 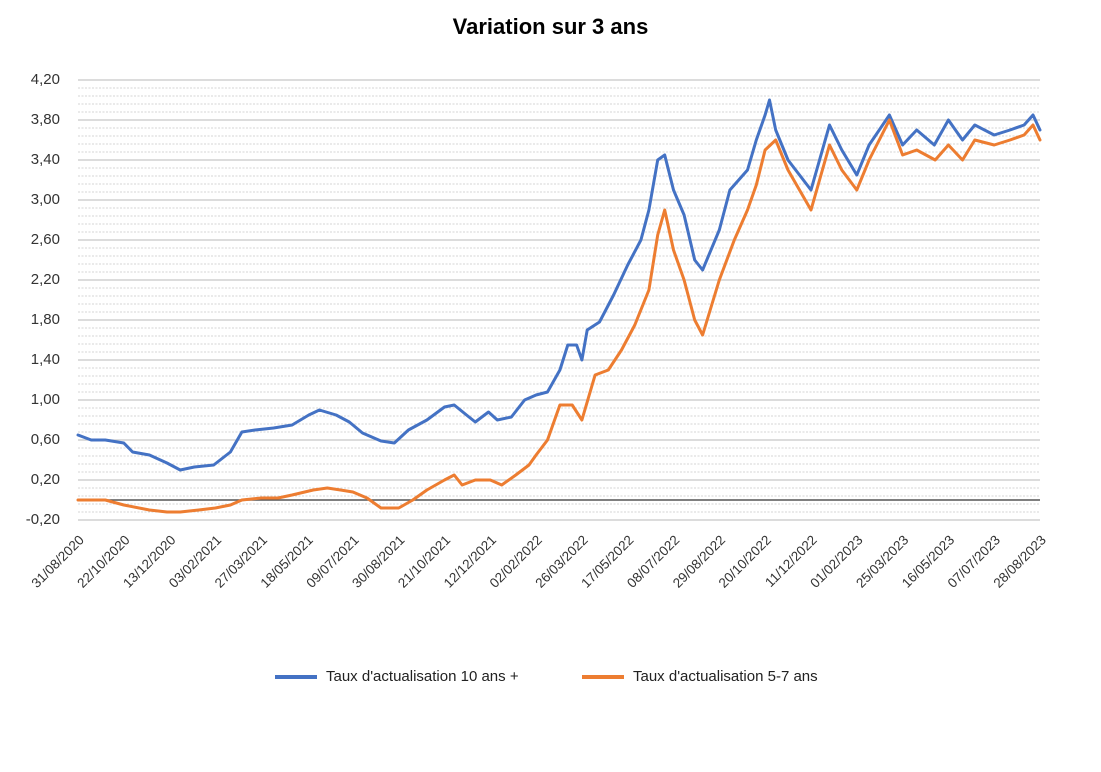 What do you see at coordinates (45, 119) in the screenshot?
I see `y-tick-label: 3,80` at bounding box center [45, 119].